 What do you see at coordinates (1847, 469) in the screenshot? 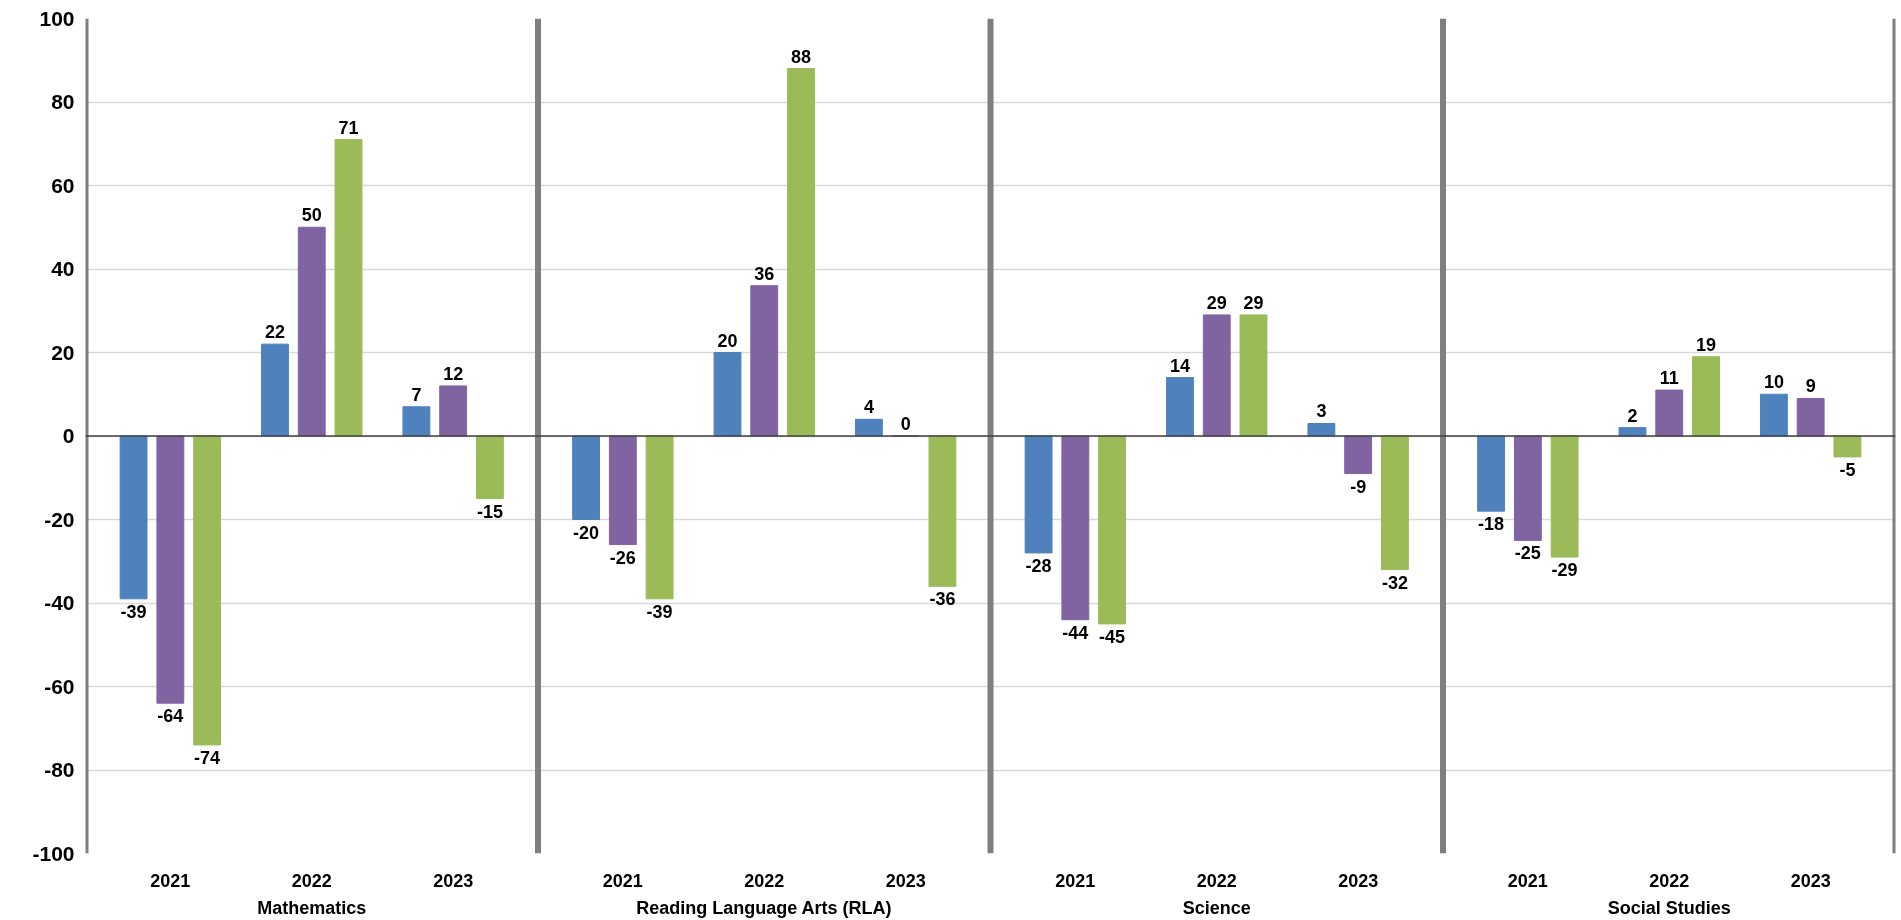
I see `data-label: -5` at bounding box center [1847, 469].